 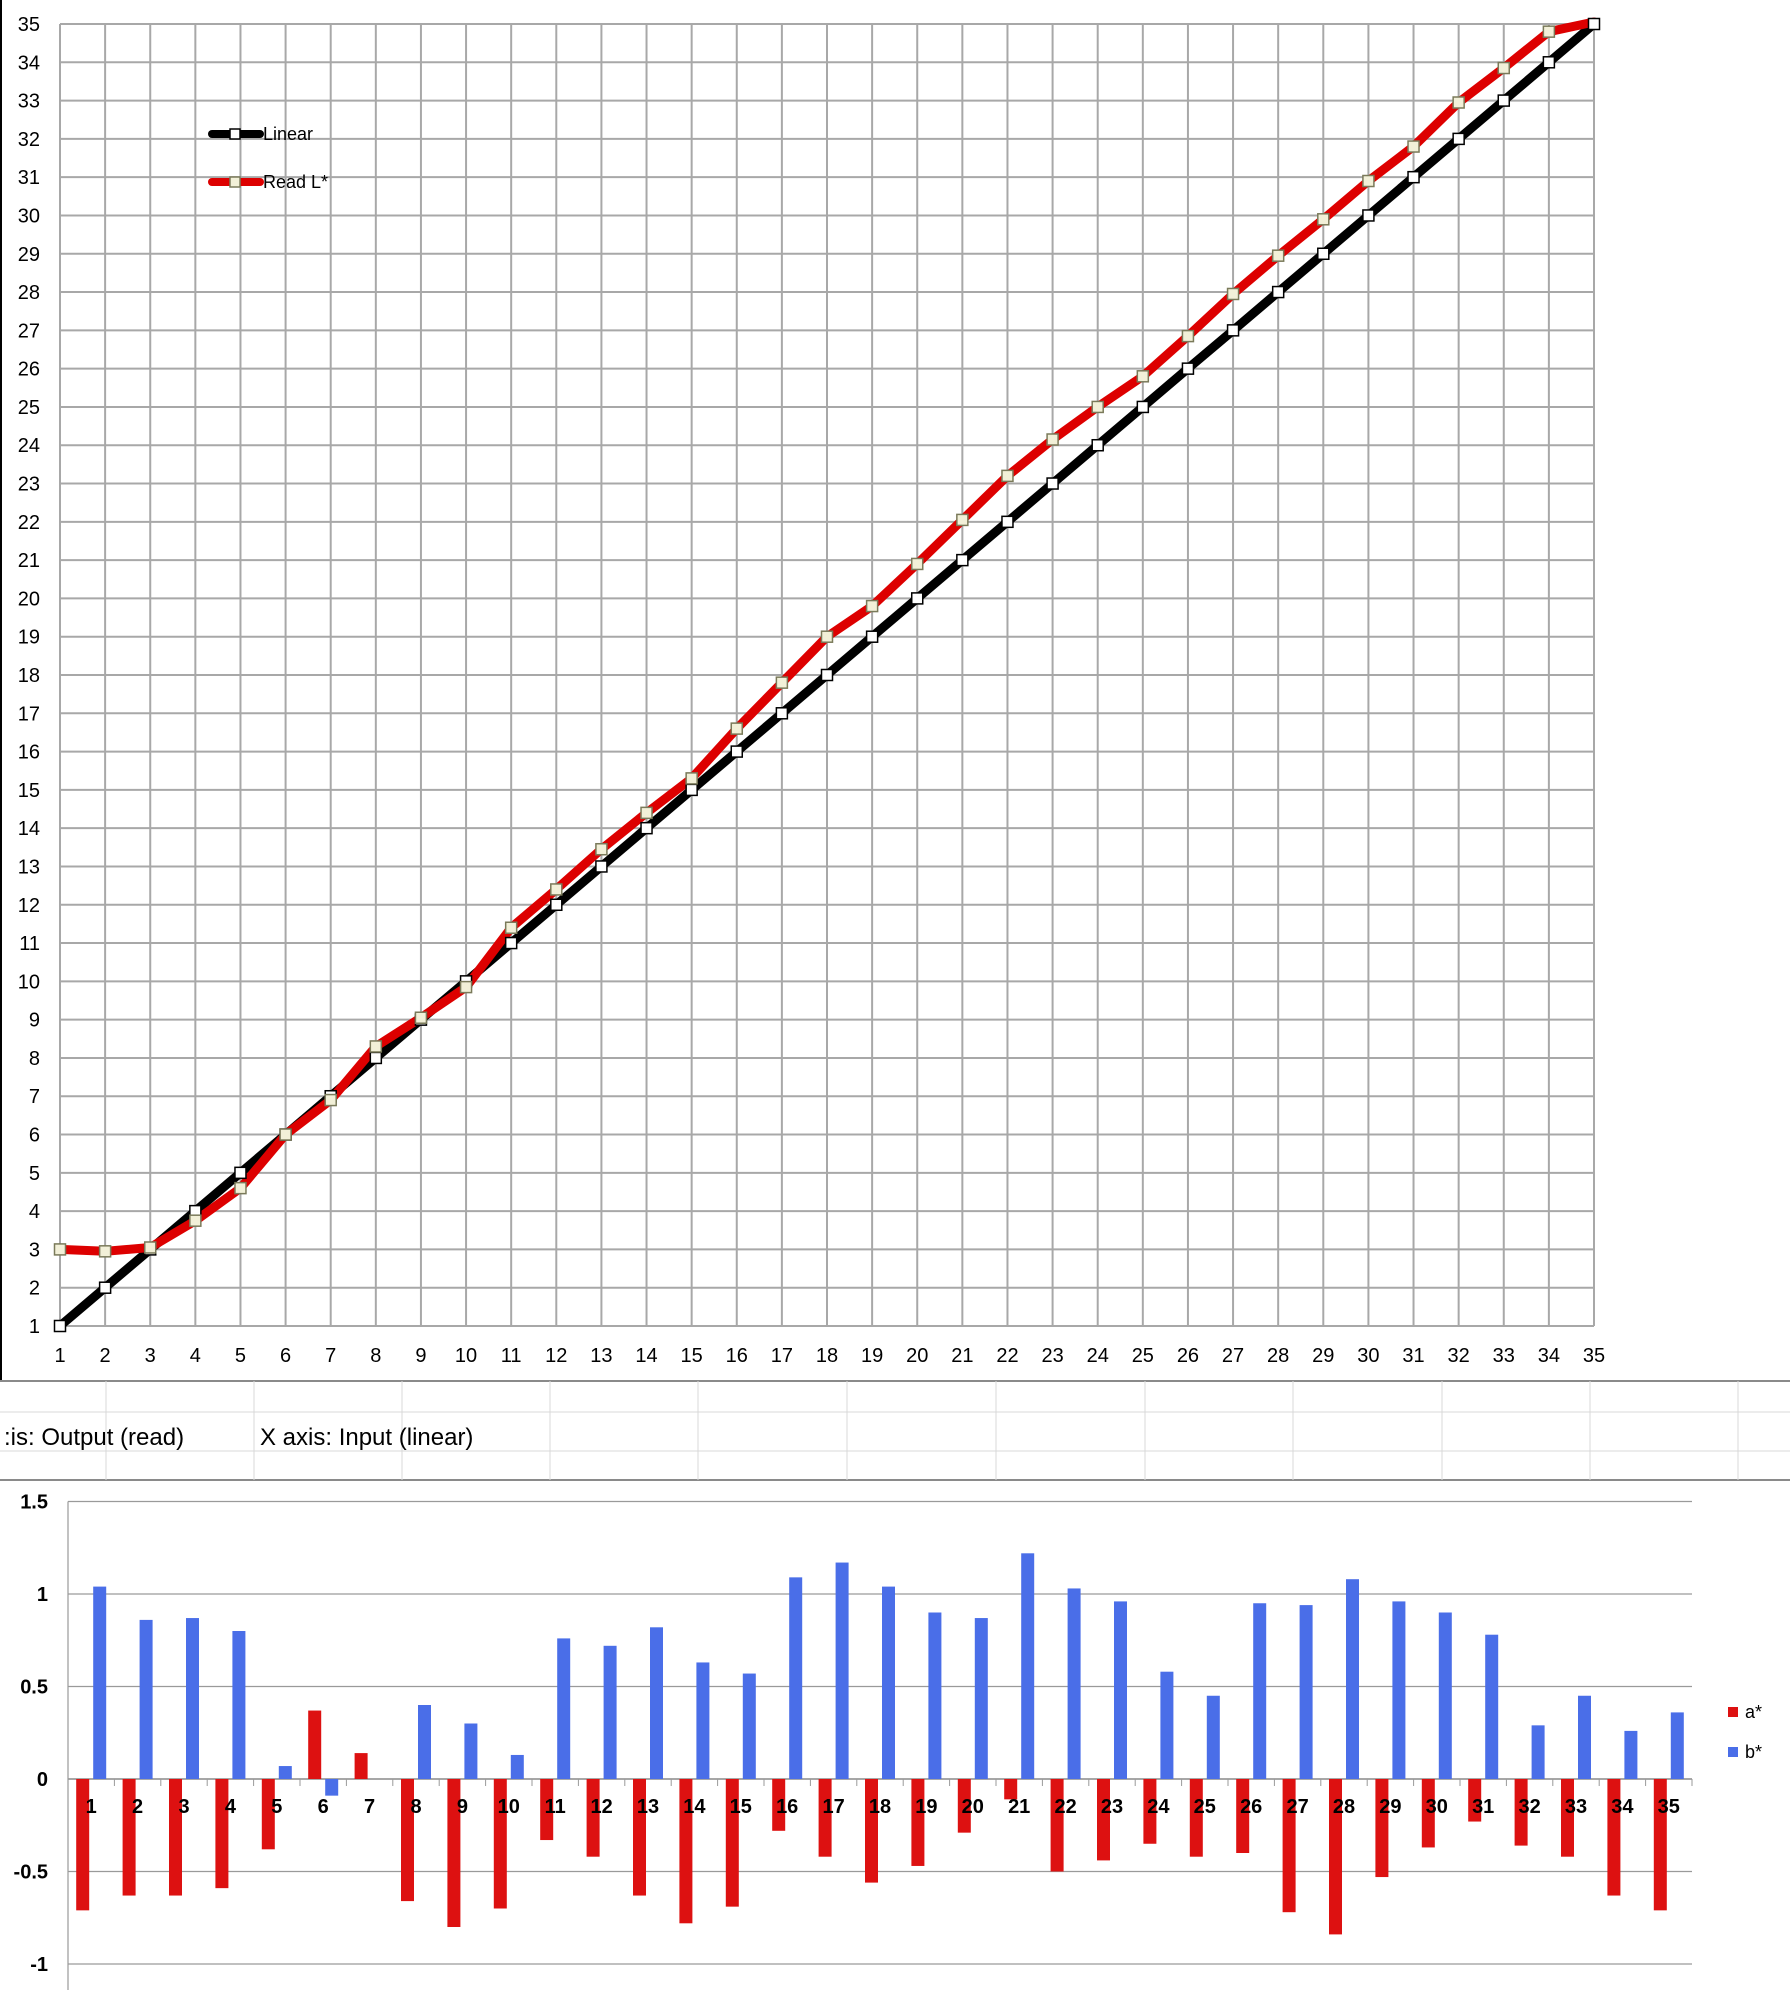 What do you see at coordinates (94, 1437) in the screenshot?
I see `cell-y-axis-label: :is: Output (read)` at bounding box center [94, 1437].